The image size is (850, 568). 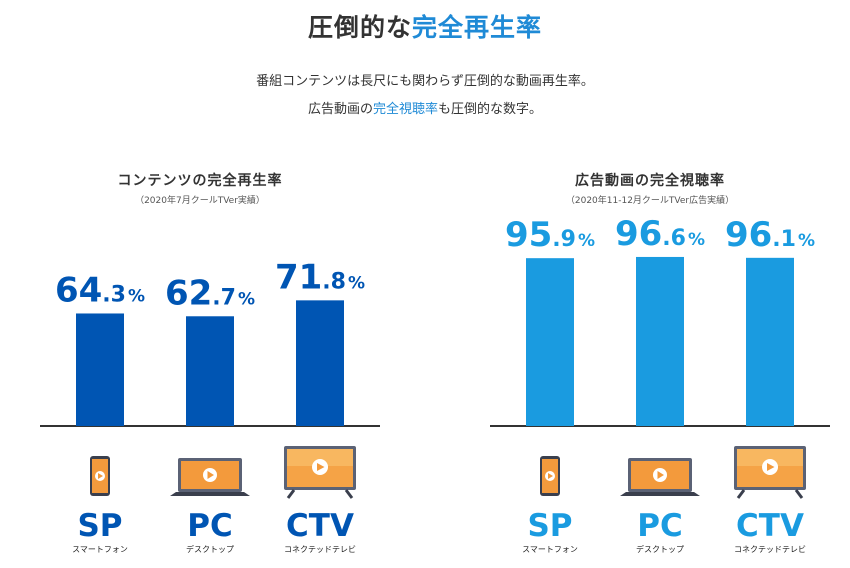 What do you see at coordinates (359, 27) in the screenshot?
I see `title-prefix: 圧倒的な` at bounding box center [359, 27].